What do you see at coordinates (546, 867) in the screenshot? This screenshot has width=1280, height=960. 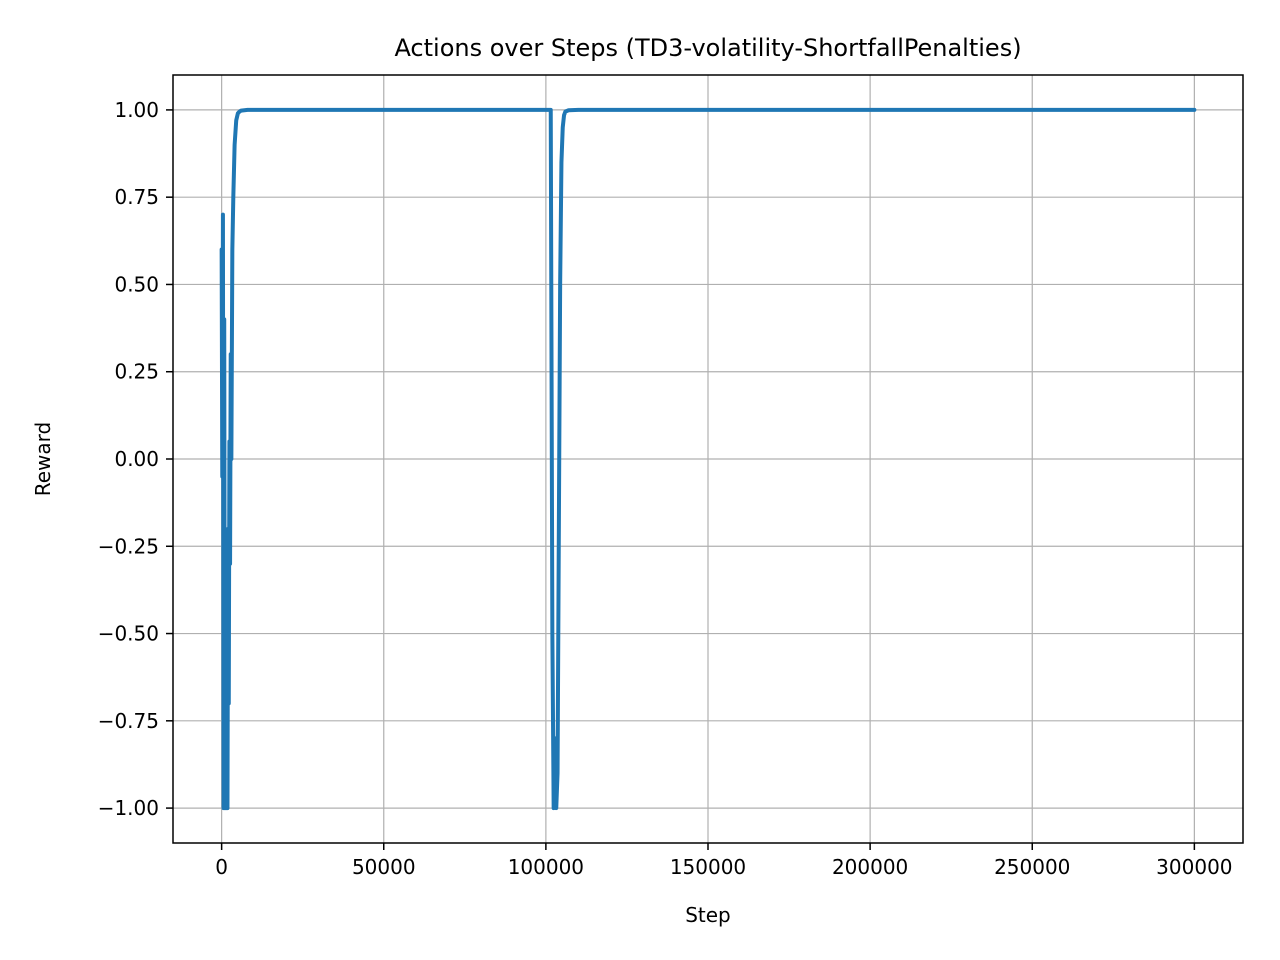 I see `x-tick-label: 100000` at bounding box center [546, 867].